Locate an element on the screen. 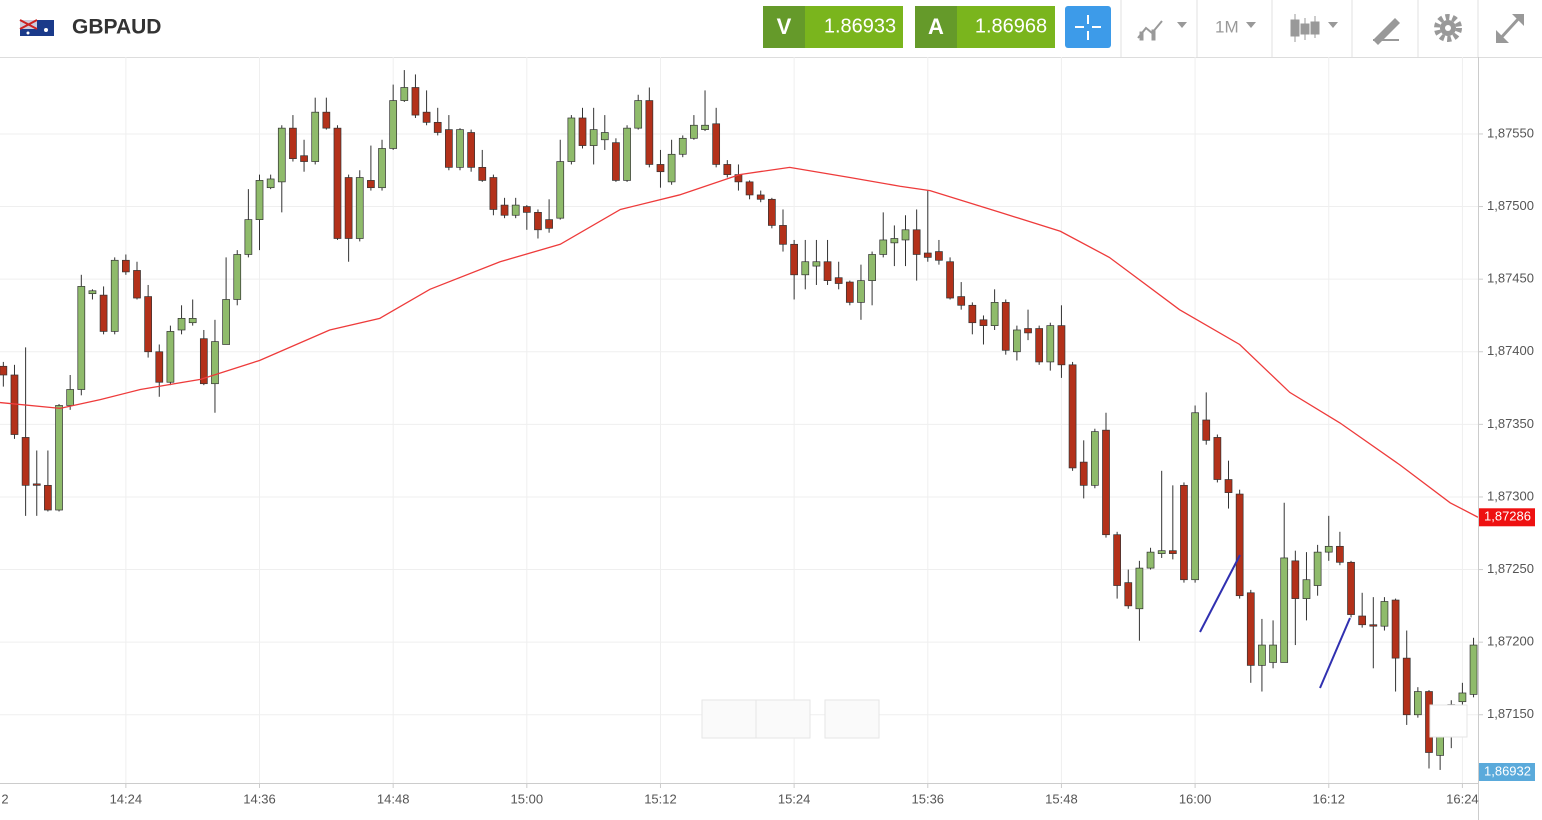  last-price-label: 1,86932 is located at coordinates (1507, 770).